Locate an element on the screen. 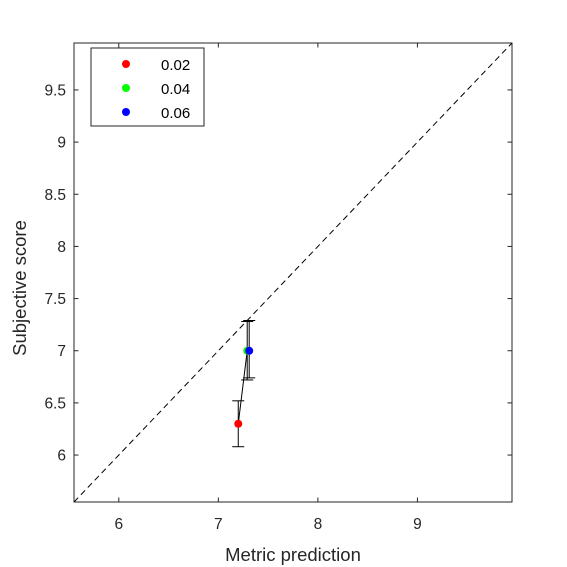  y-tick-label: 9.5 is located at coordinates (55, 90).